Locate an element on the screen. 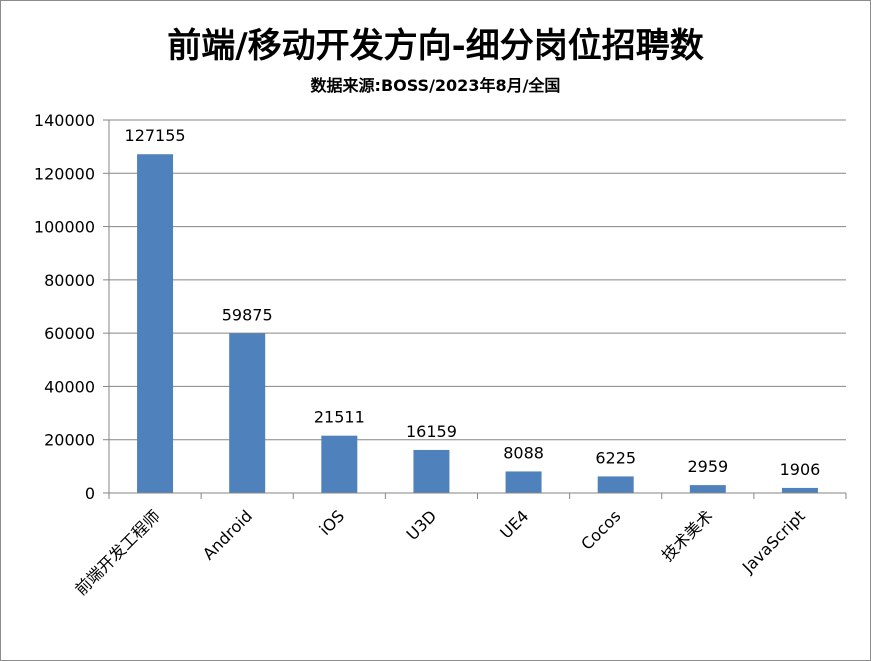 The image size is (871, 661). data-label: 1906 is located at coordinates (800, 469).